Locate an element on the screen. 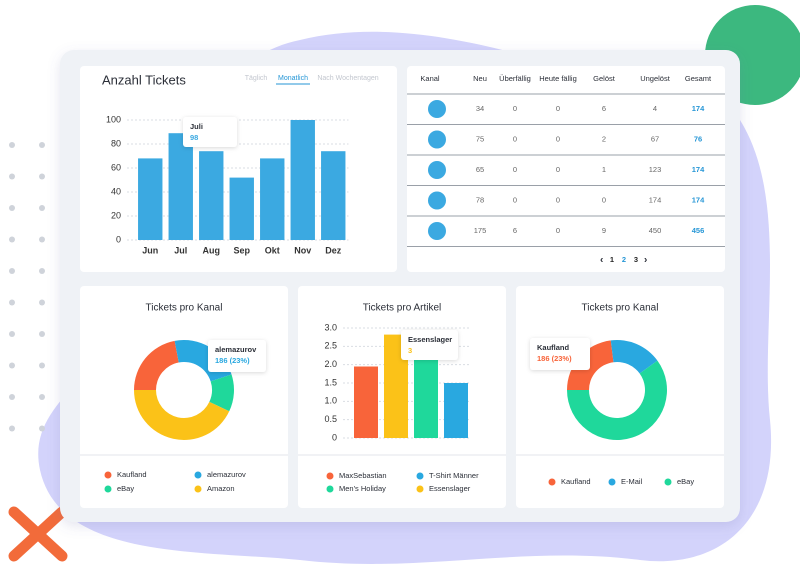 This screenshot has width=800, height=574. column-header: Neu is located at coordinates (480, 78).